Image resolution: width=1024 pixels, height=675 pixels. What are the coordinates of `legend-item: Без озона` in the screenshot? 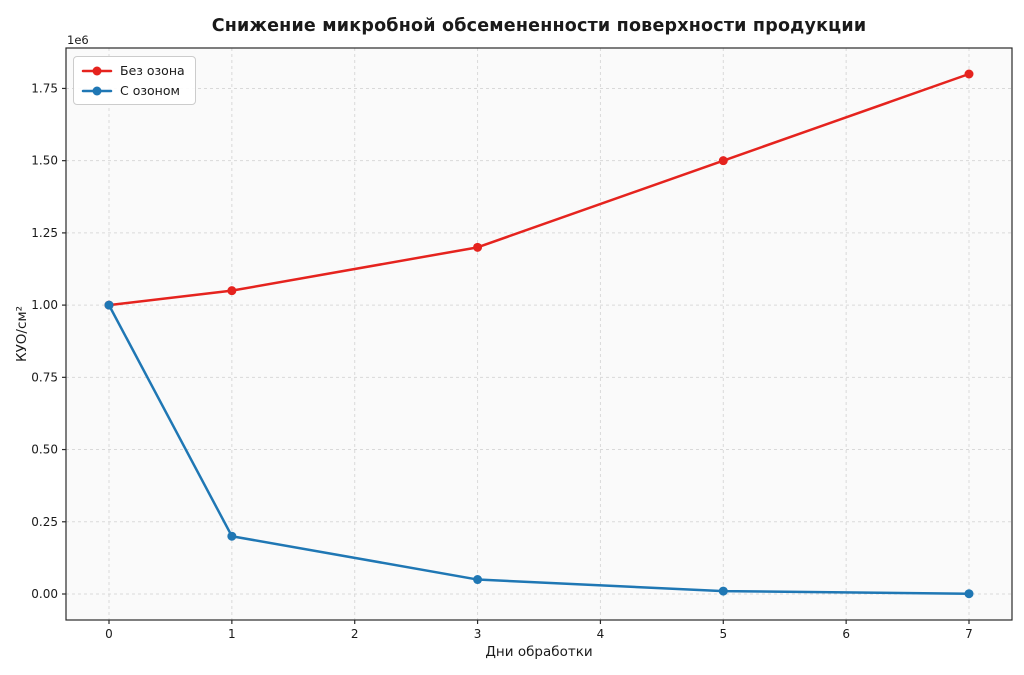 It's located at (133, 70).